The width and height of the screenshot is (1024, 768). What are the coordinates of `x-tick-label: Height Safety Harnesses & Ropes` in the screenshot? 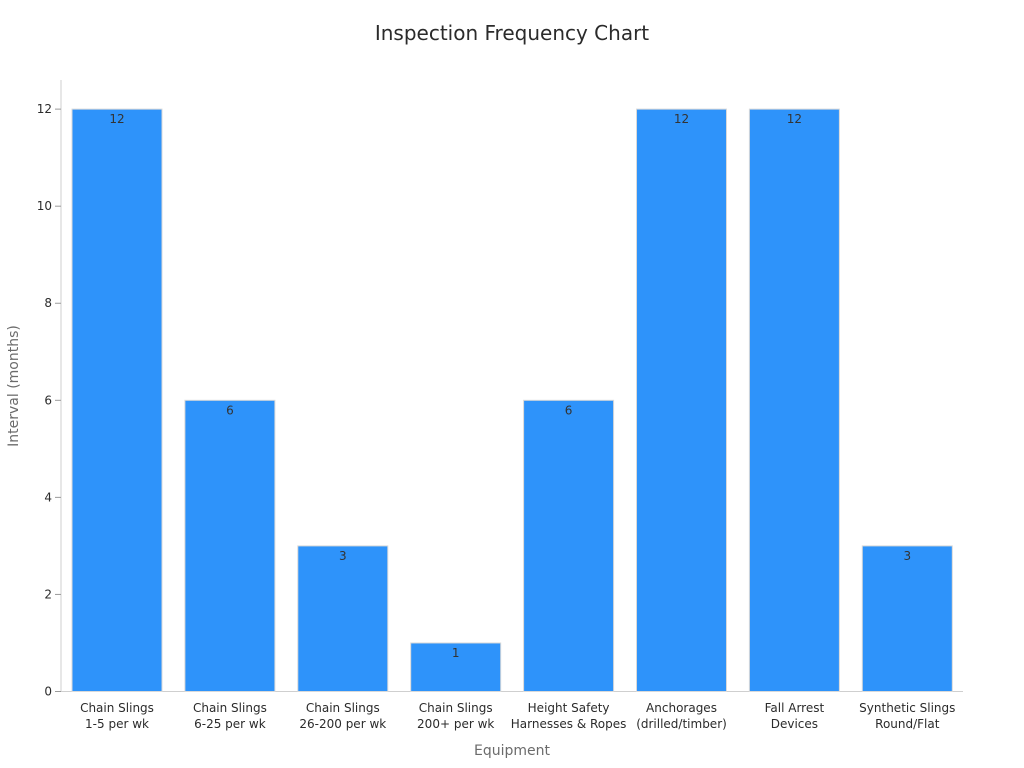 It's located at (569, 716).